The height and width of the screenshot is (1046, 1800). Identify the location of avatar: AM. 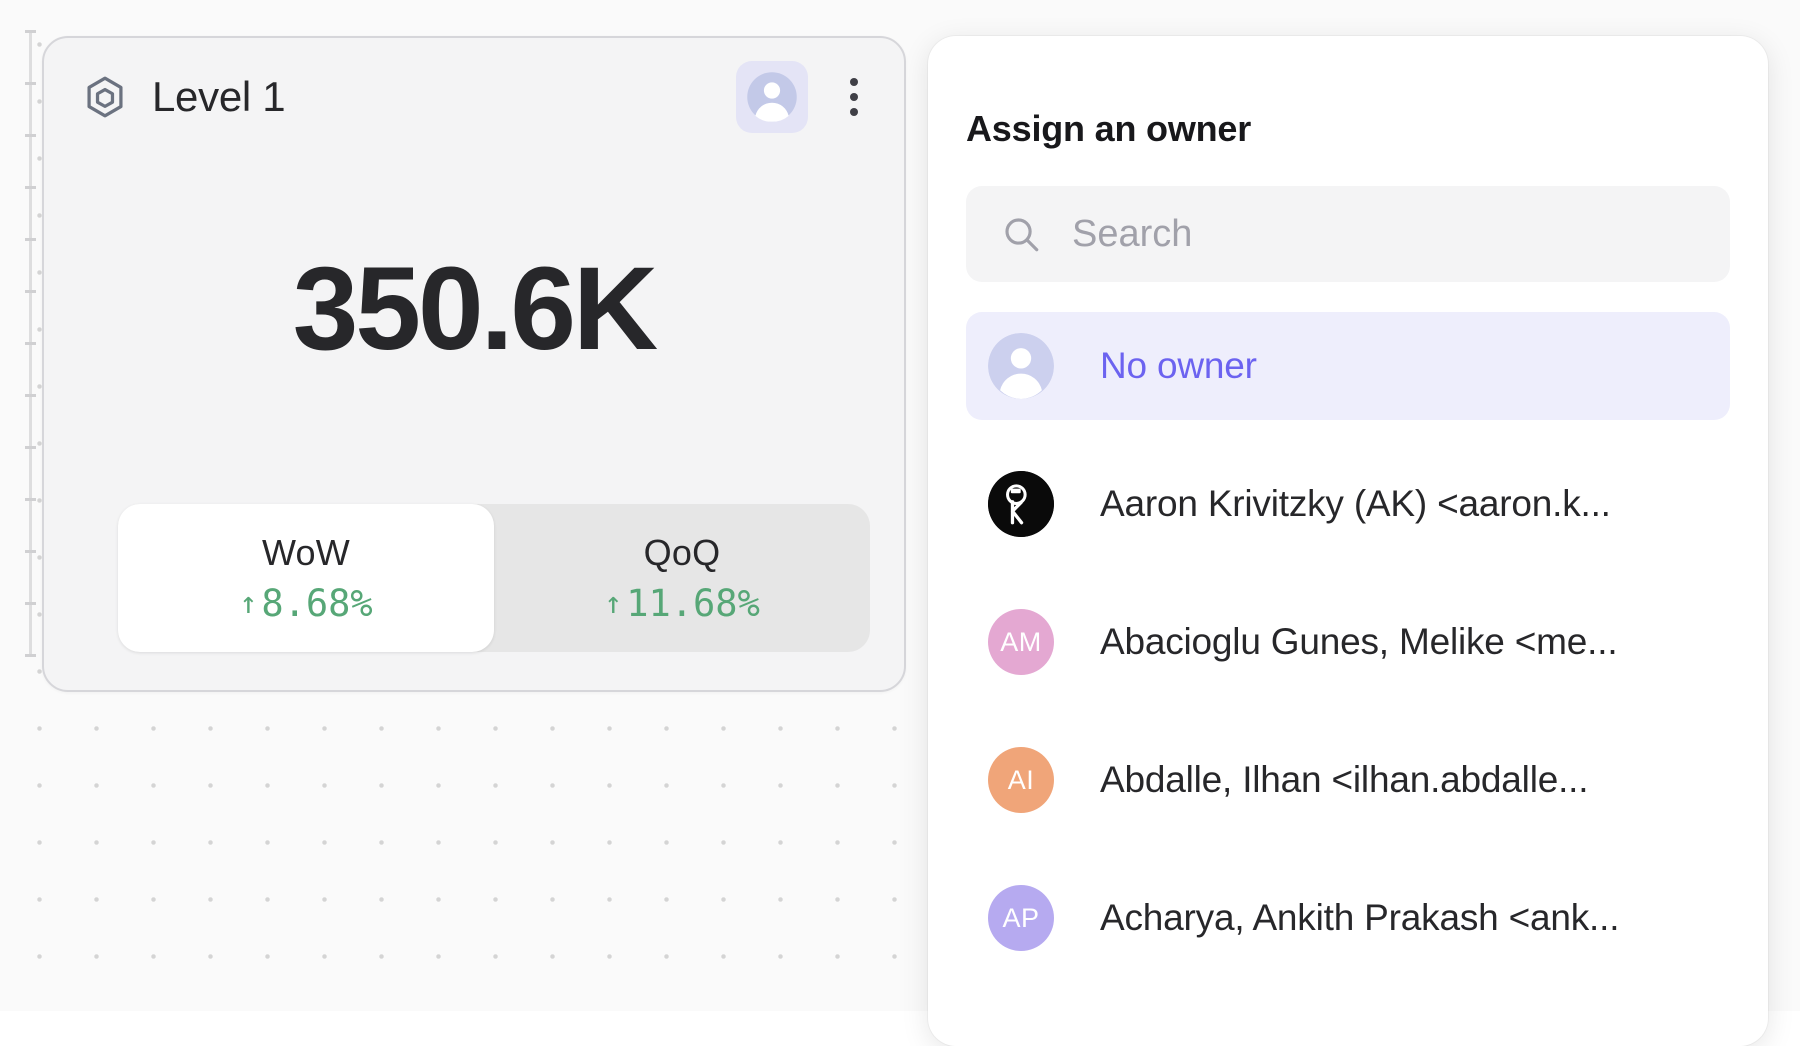
(1021, 642).